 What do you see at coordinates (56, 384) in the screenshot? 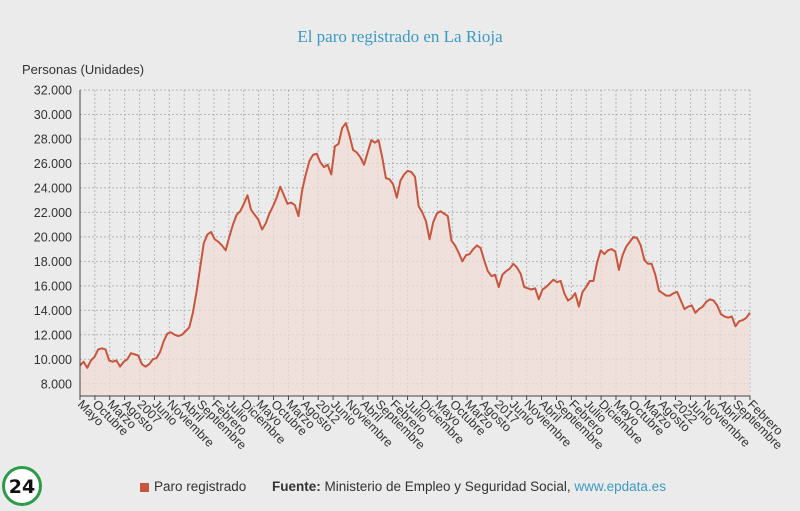
I see `y-tick-label: 8.000` at bounding box center [56, 384].